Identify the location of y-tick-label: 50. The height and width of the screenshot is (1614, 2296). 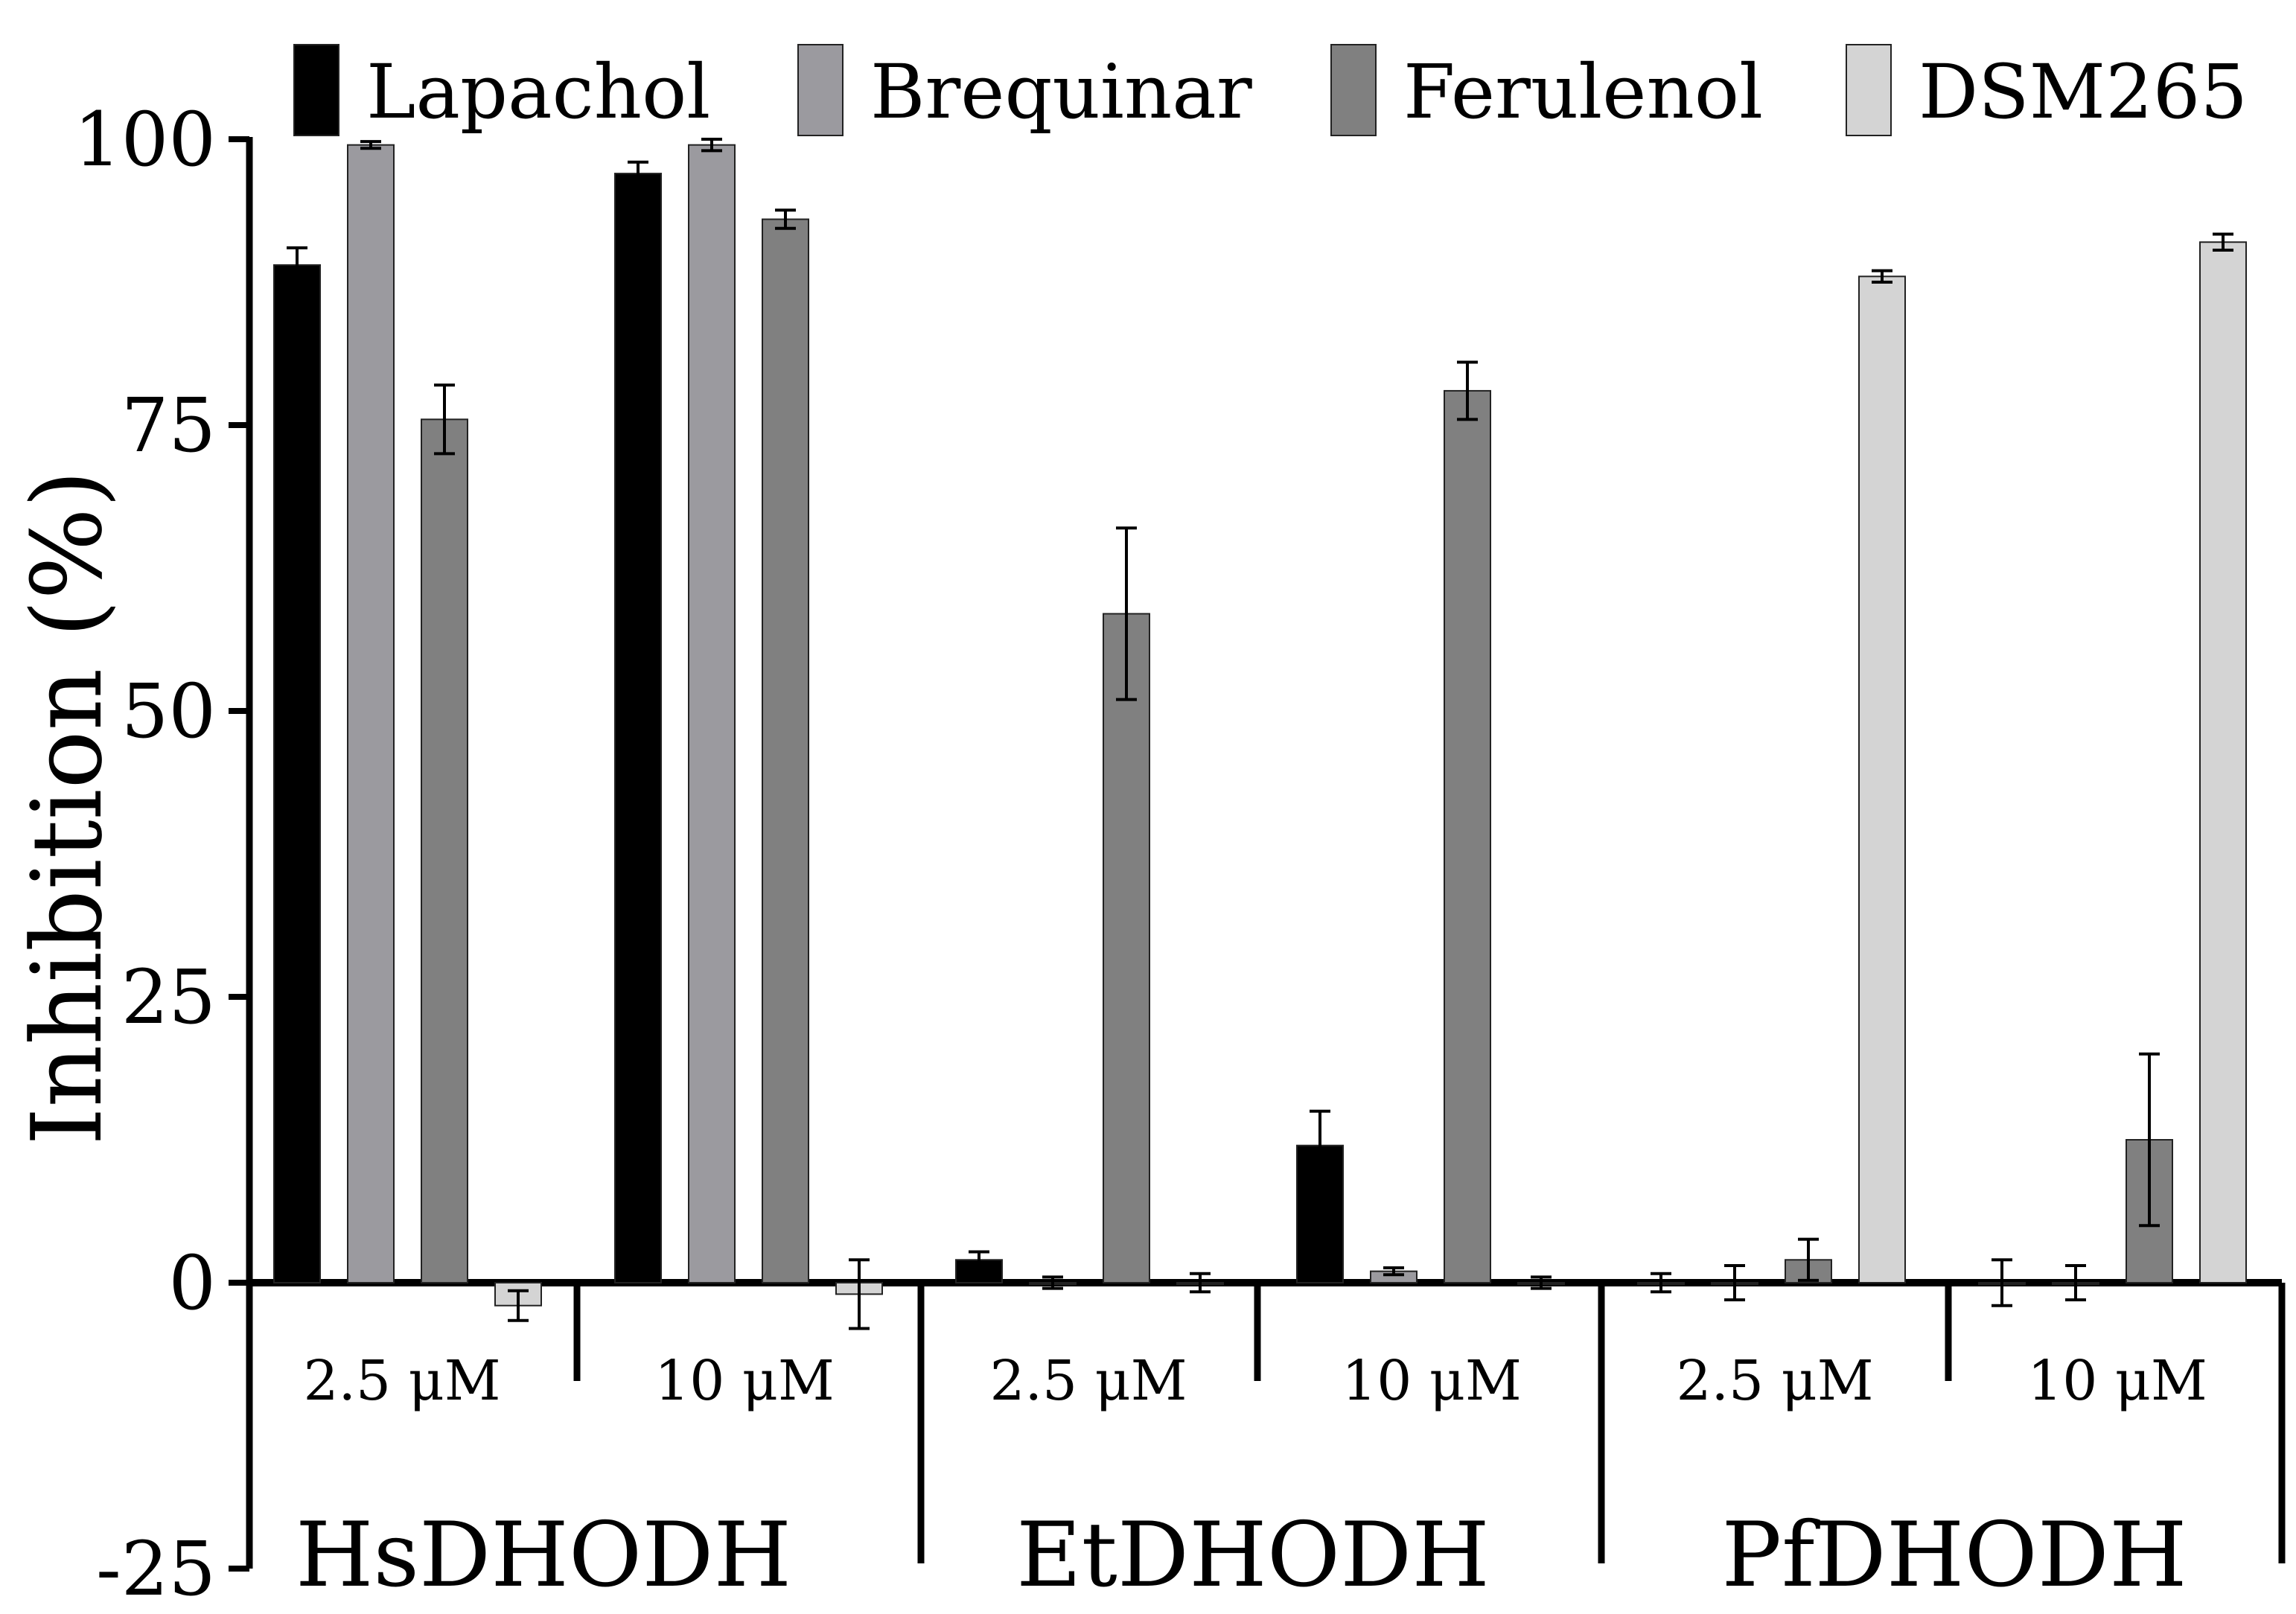
(168, 711).